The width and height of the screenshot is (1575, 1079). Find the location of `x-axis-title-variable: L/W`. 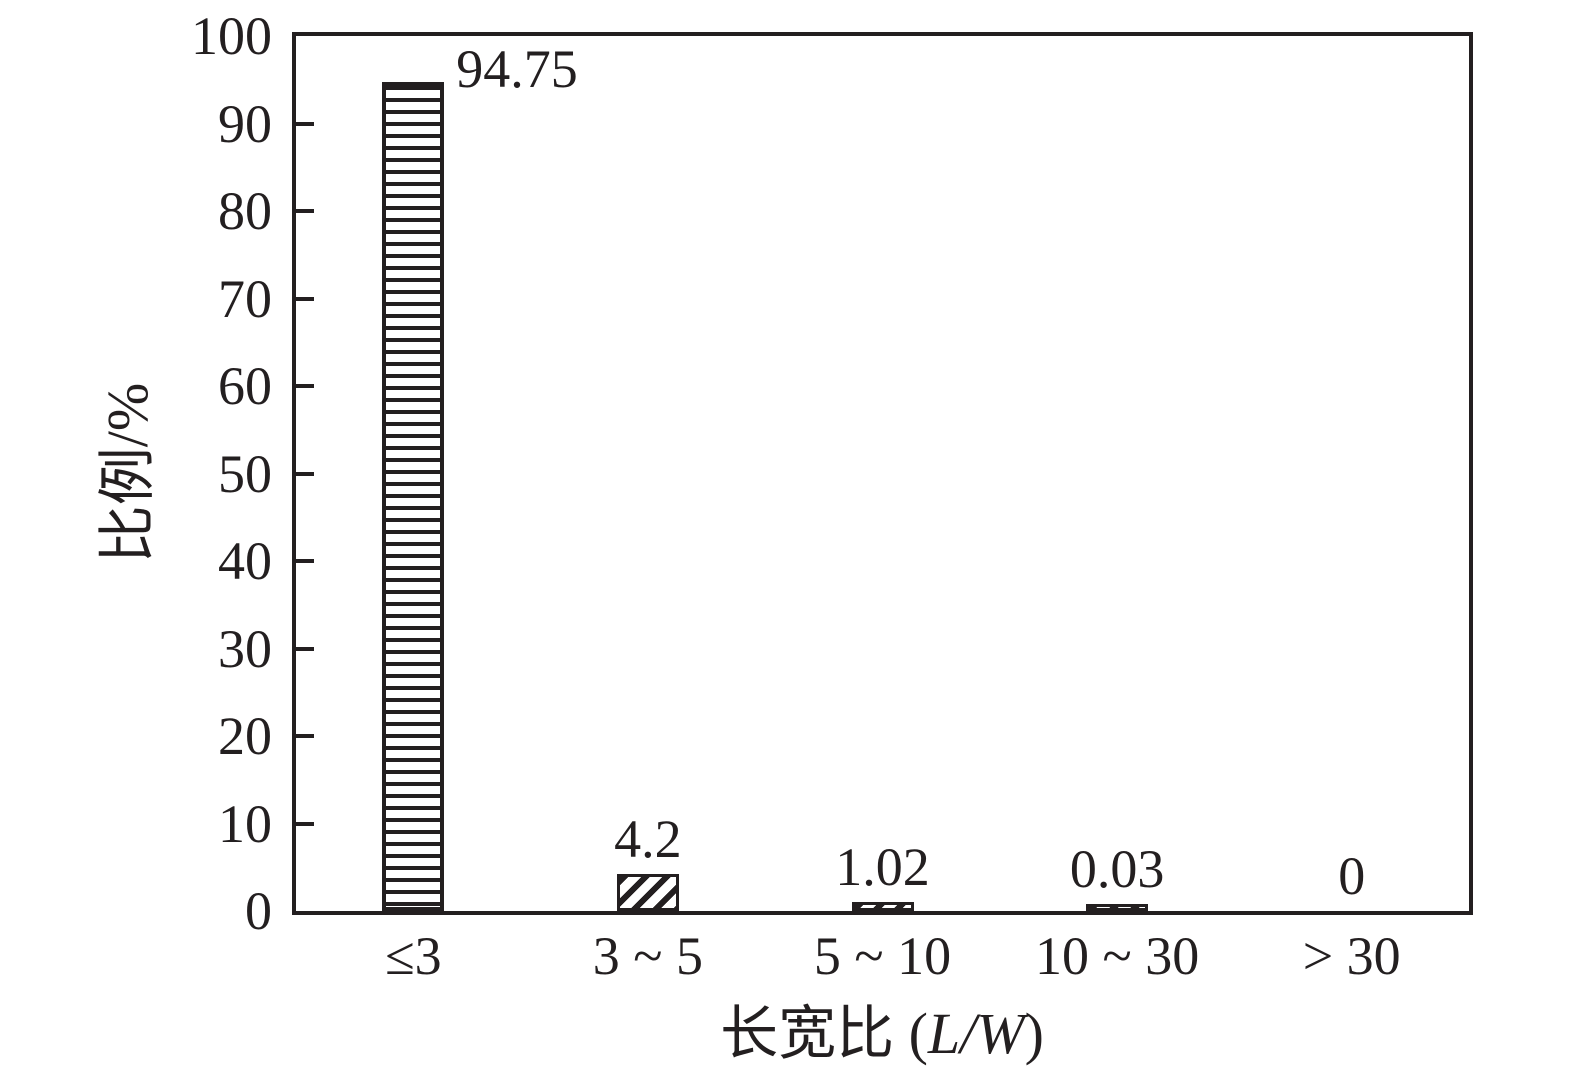

x-axis-title-variable: L/W is located at coordinates (976, 1033).